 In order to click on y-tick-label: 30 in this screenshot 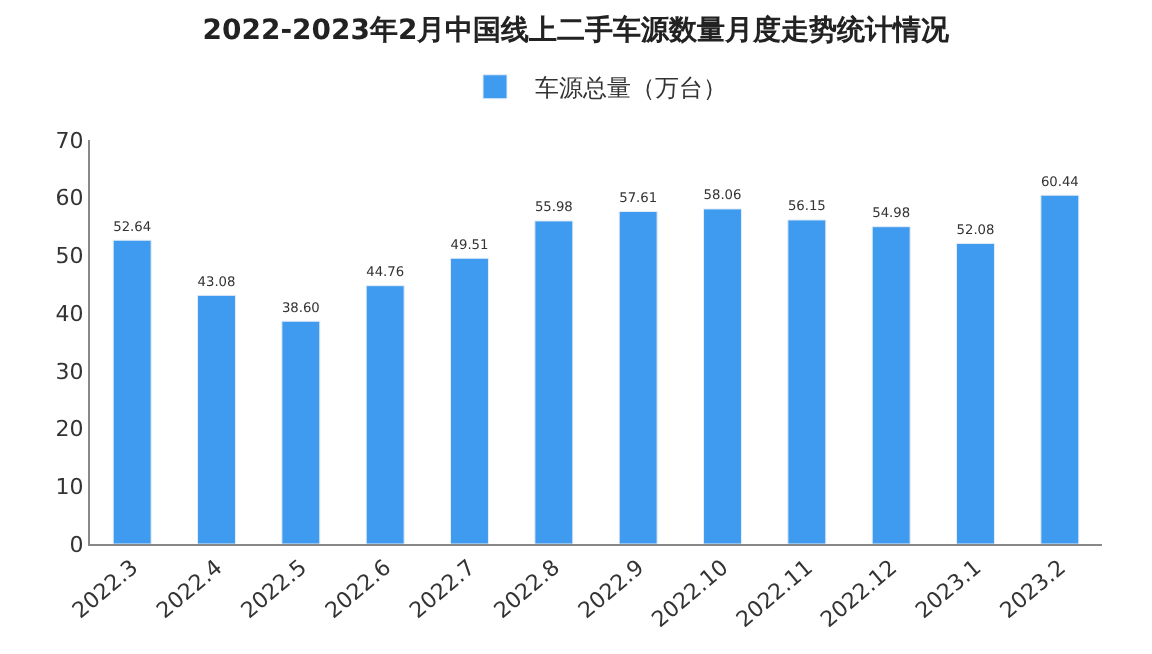, I will do `click(69, 371)`.